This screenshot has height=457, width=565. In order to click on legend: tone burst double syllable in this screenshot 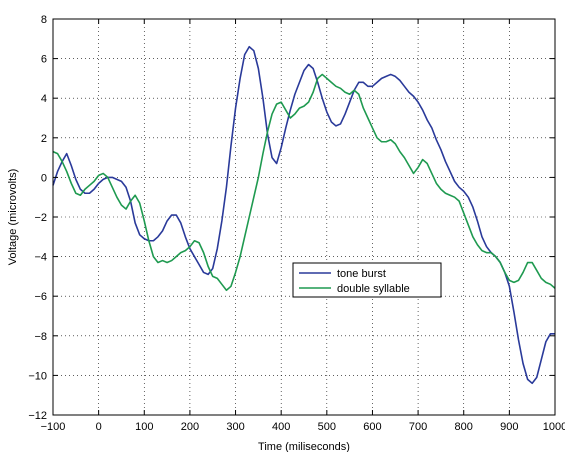, I will do `click(367, 280)`.